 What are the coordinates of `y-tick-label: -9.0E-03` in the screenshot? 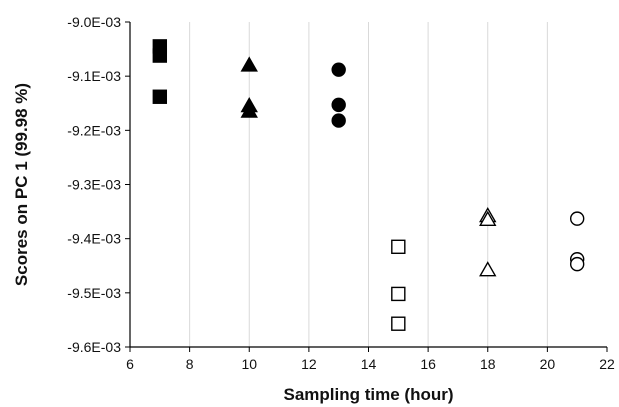 It's located at (94, 22).